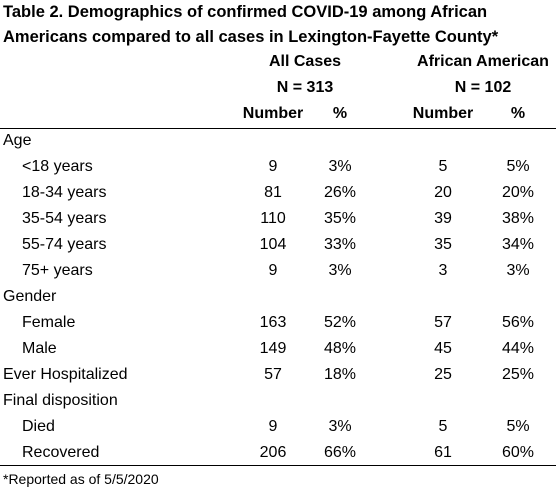  What do you see at coordinates (518, 374) in the screenshot?
I see `cell: 25%` at bounding box center [518, 374].